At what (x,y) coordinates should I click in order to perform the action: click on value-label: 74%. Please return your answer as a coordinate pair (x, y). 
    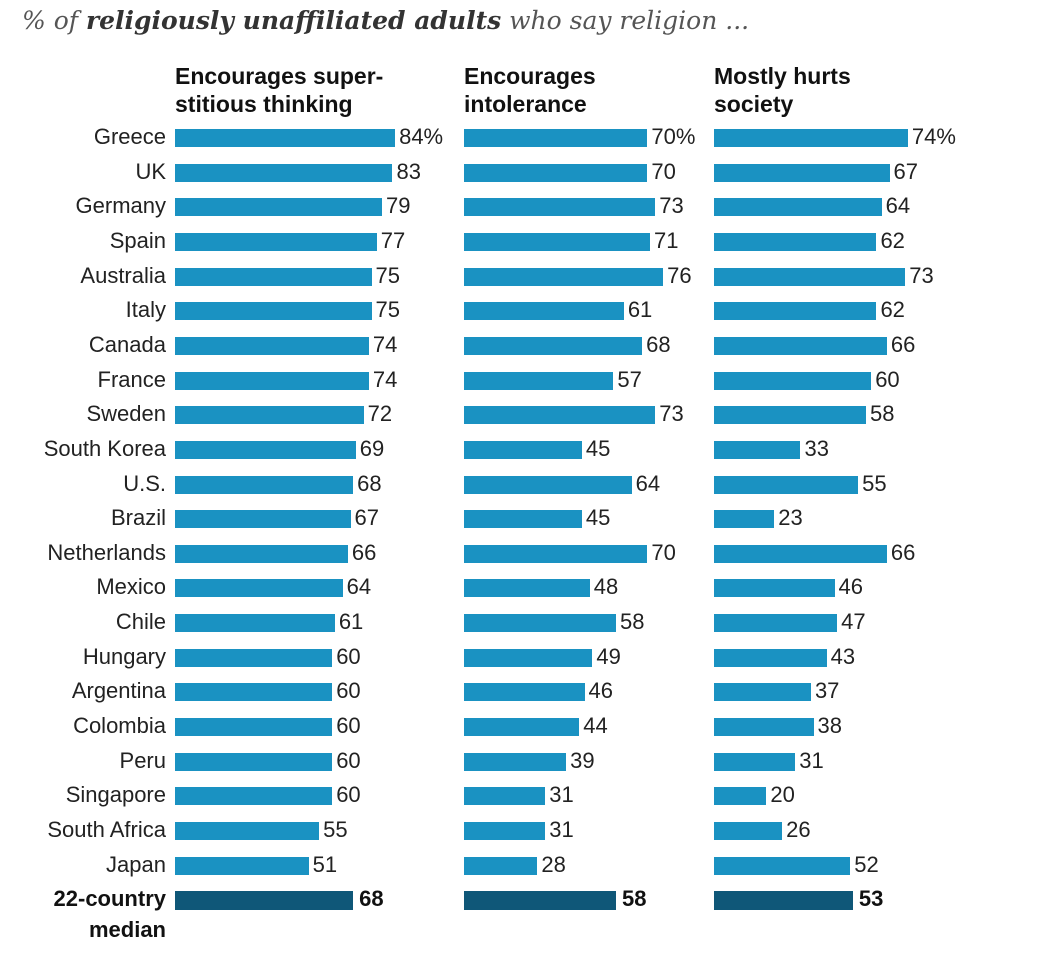
    Looking at the image, I should click on (933, 136).